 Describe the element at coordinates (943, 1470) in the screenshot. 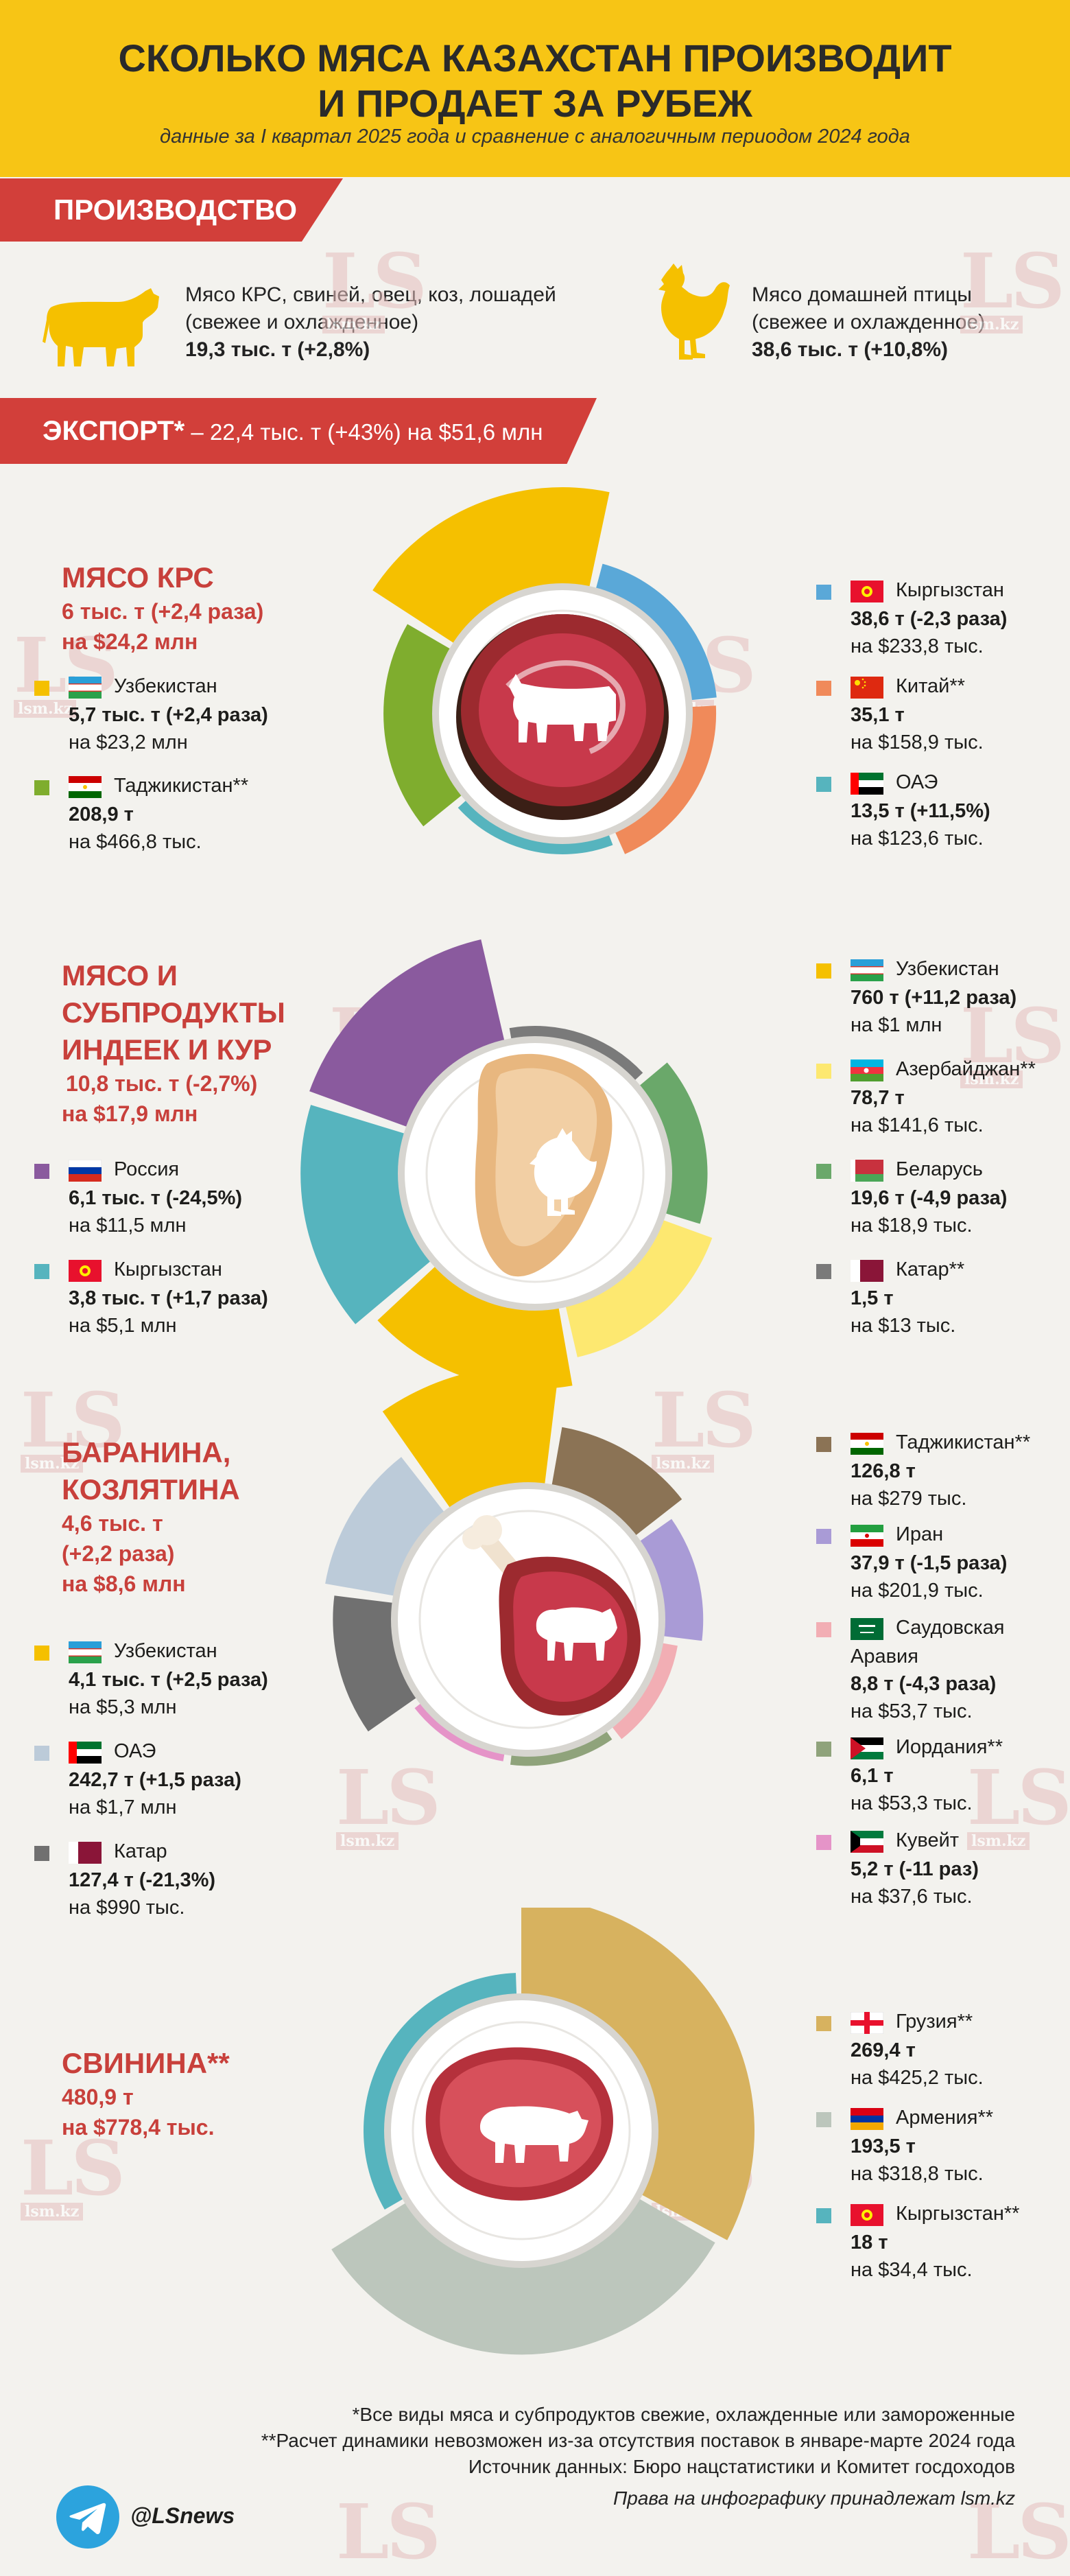

I see `legend-item: Таджикистан** 126,8 т на $279 тыс.` at that location.